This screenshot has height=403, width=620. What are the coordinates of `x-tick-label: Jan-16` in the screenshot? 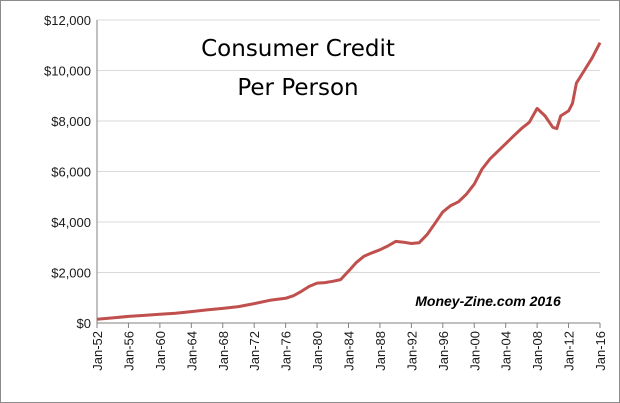 It's located at (600, 351).